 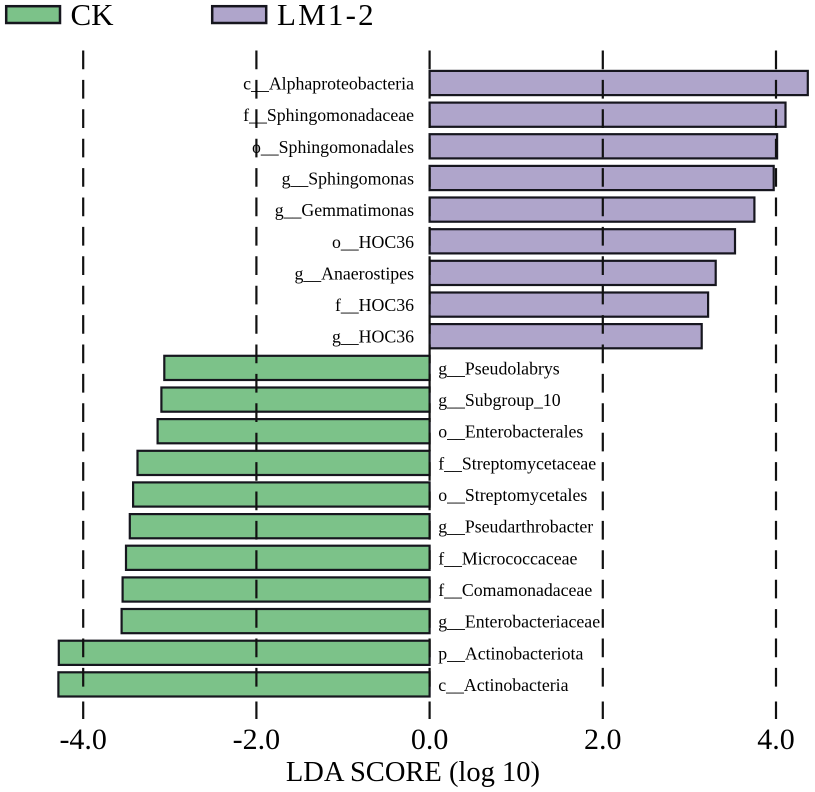 I want to click on svg-text: c__Actinobacteria, so click(x=503, y=685).